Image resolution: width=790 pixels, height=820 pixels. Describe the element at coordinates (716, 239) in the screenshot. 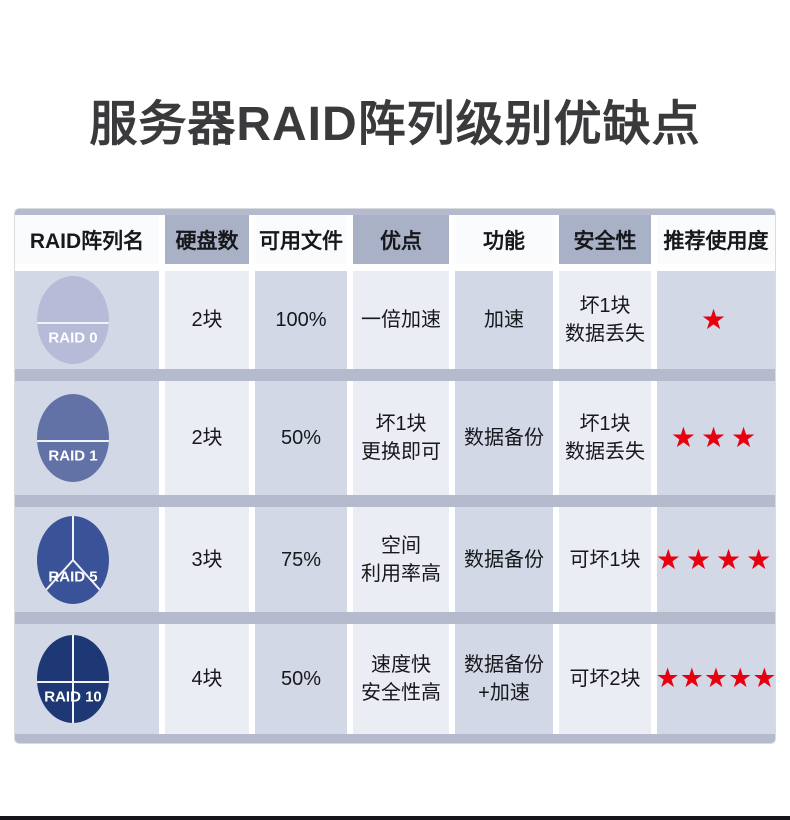

I see `column-header-recommendation: 推荐使用度` at that location.